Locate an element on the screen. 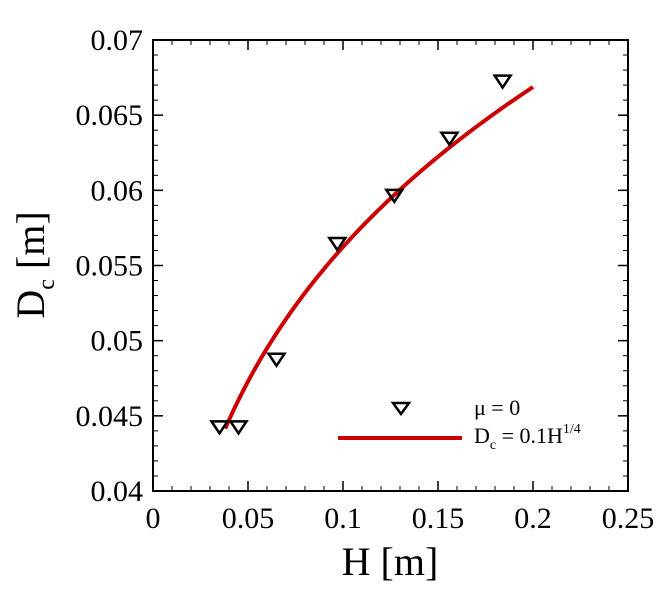 This screenshot has width=664, height=591. x-tick-label: 0 is located at coordinates (153, 518).